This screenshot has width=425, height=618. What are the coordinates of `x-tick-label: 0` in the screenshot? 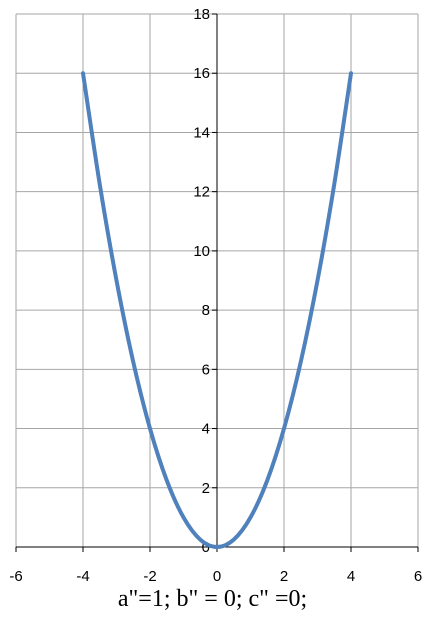 It's located at (217, 576).